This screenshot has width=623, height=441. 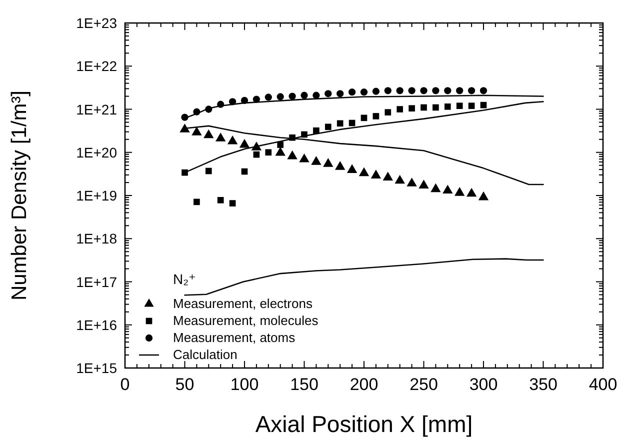 What do you see at coordinates (304, 384) in the screenshot?
I see `x-tick-label: 150` at bounding box center [304, 384].